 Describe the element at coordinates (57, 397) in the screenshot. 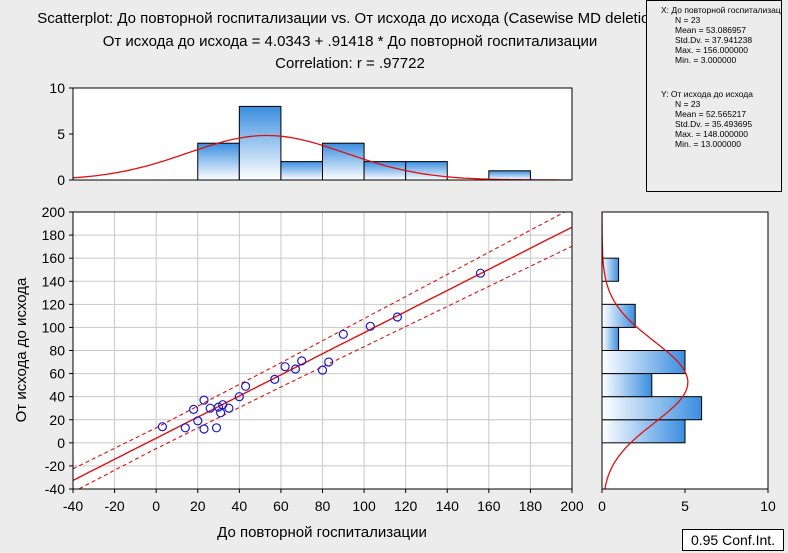

I see `y-tick-label: 40` at that location.